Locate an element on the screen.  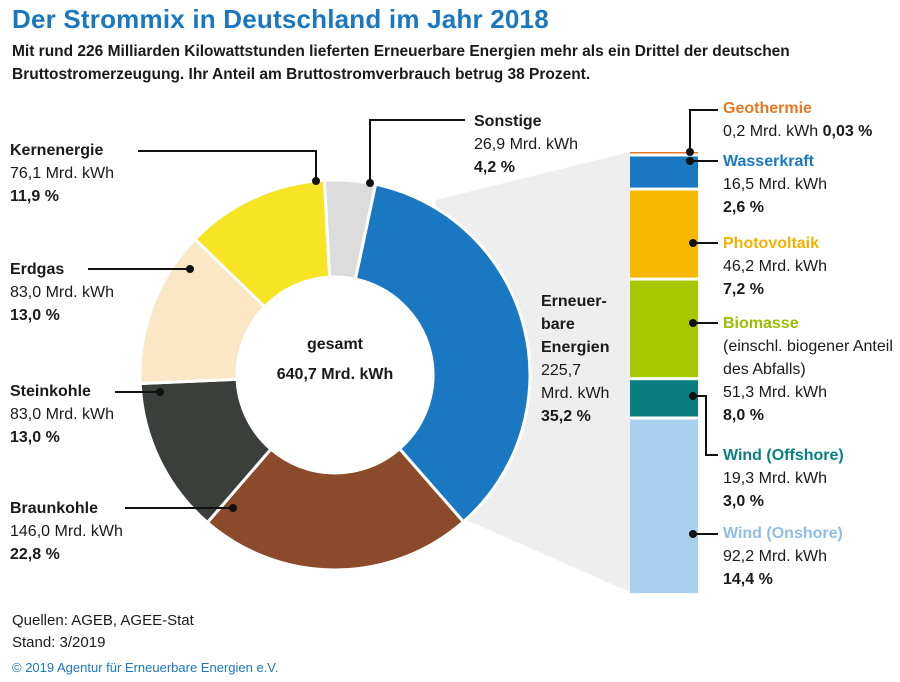
label-photovoltaik: Photovoltaik 46,2 Mrd. kWh 7,2 % is located at coordinates (775, 266).